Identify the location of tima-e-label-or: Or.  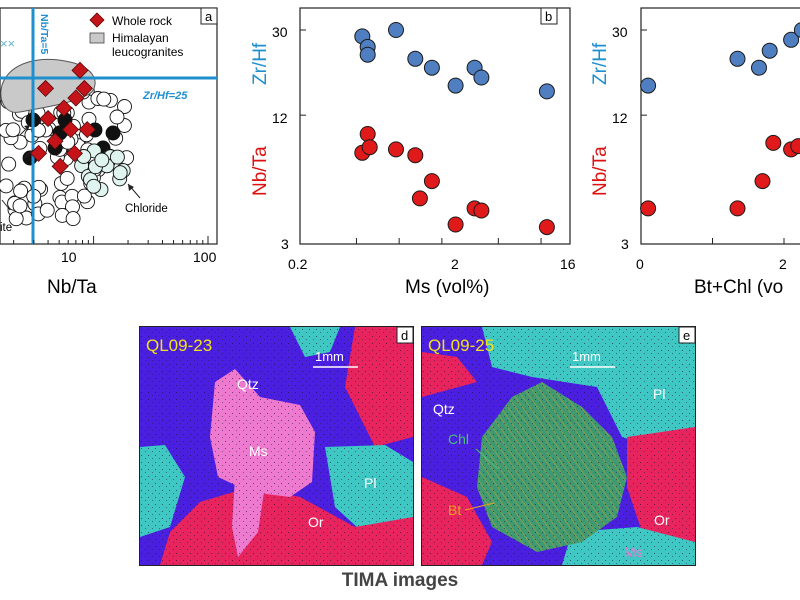
(662, 520).